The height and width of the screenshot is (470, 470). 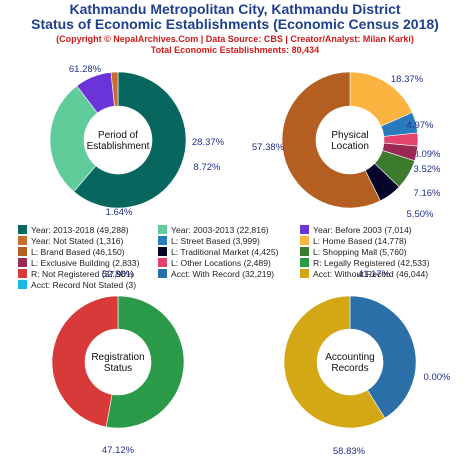 I want to click on legend-item: Year: 2003-2013 (22,816), so click(x=213, y=230).